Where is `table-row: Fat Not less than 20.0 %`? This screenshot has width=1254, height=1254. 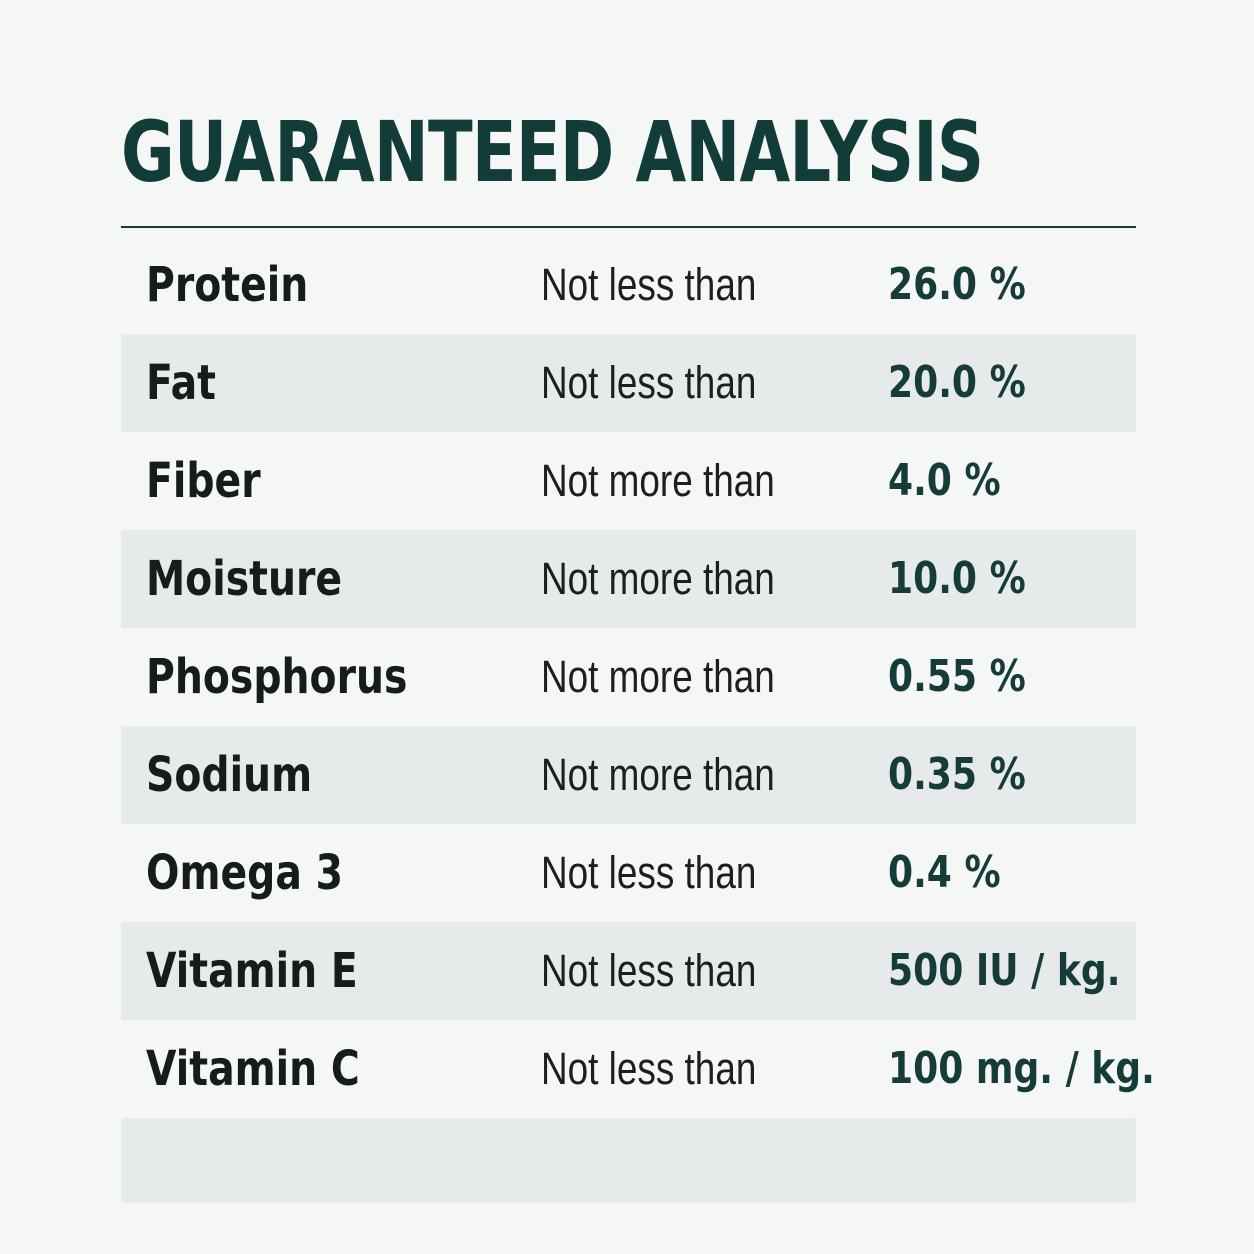
table-row: Fat Not less than 20.0 % is located at coordinates (628, 383).